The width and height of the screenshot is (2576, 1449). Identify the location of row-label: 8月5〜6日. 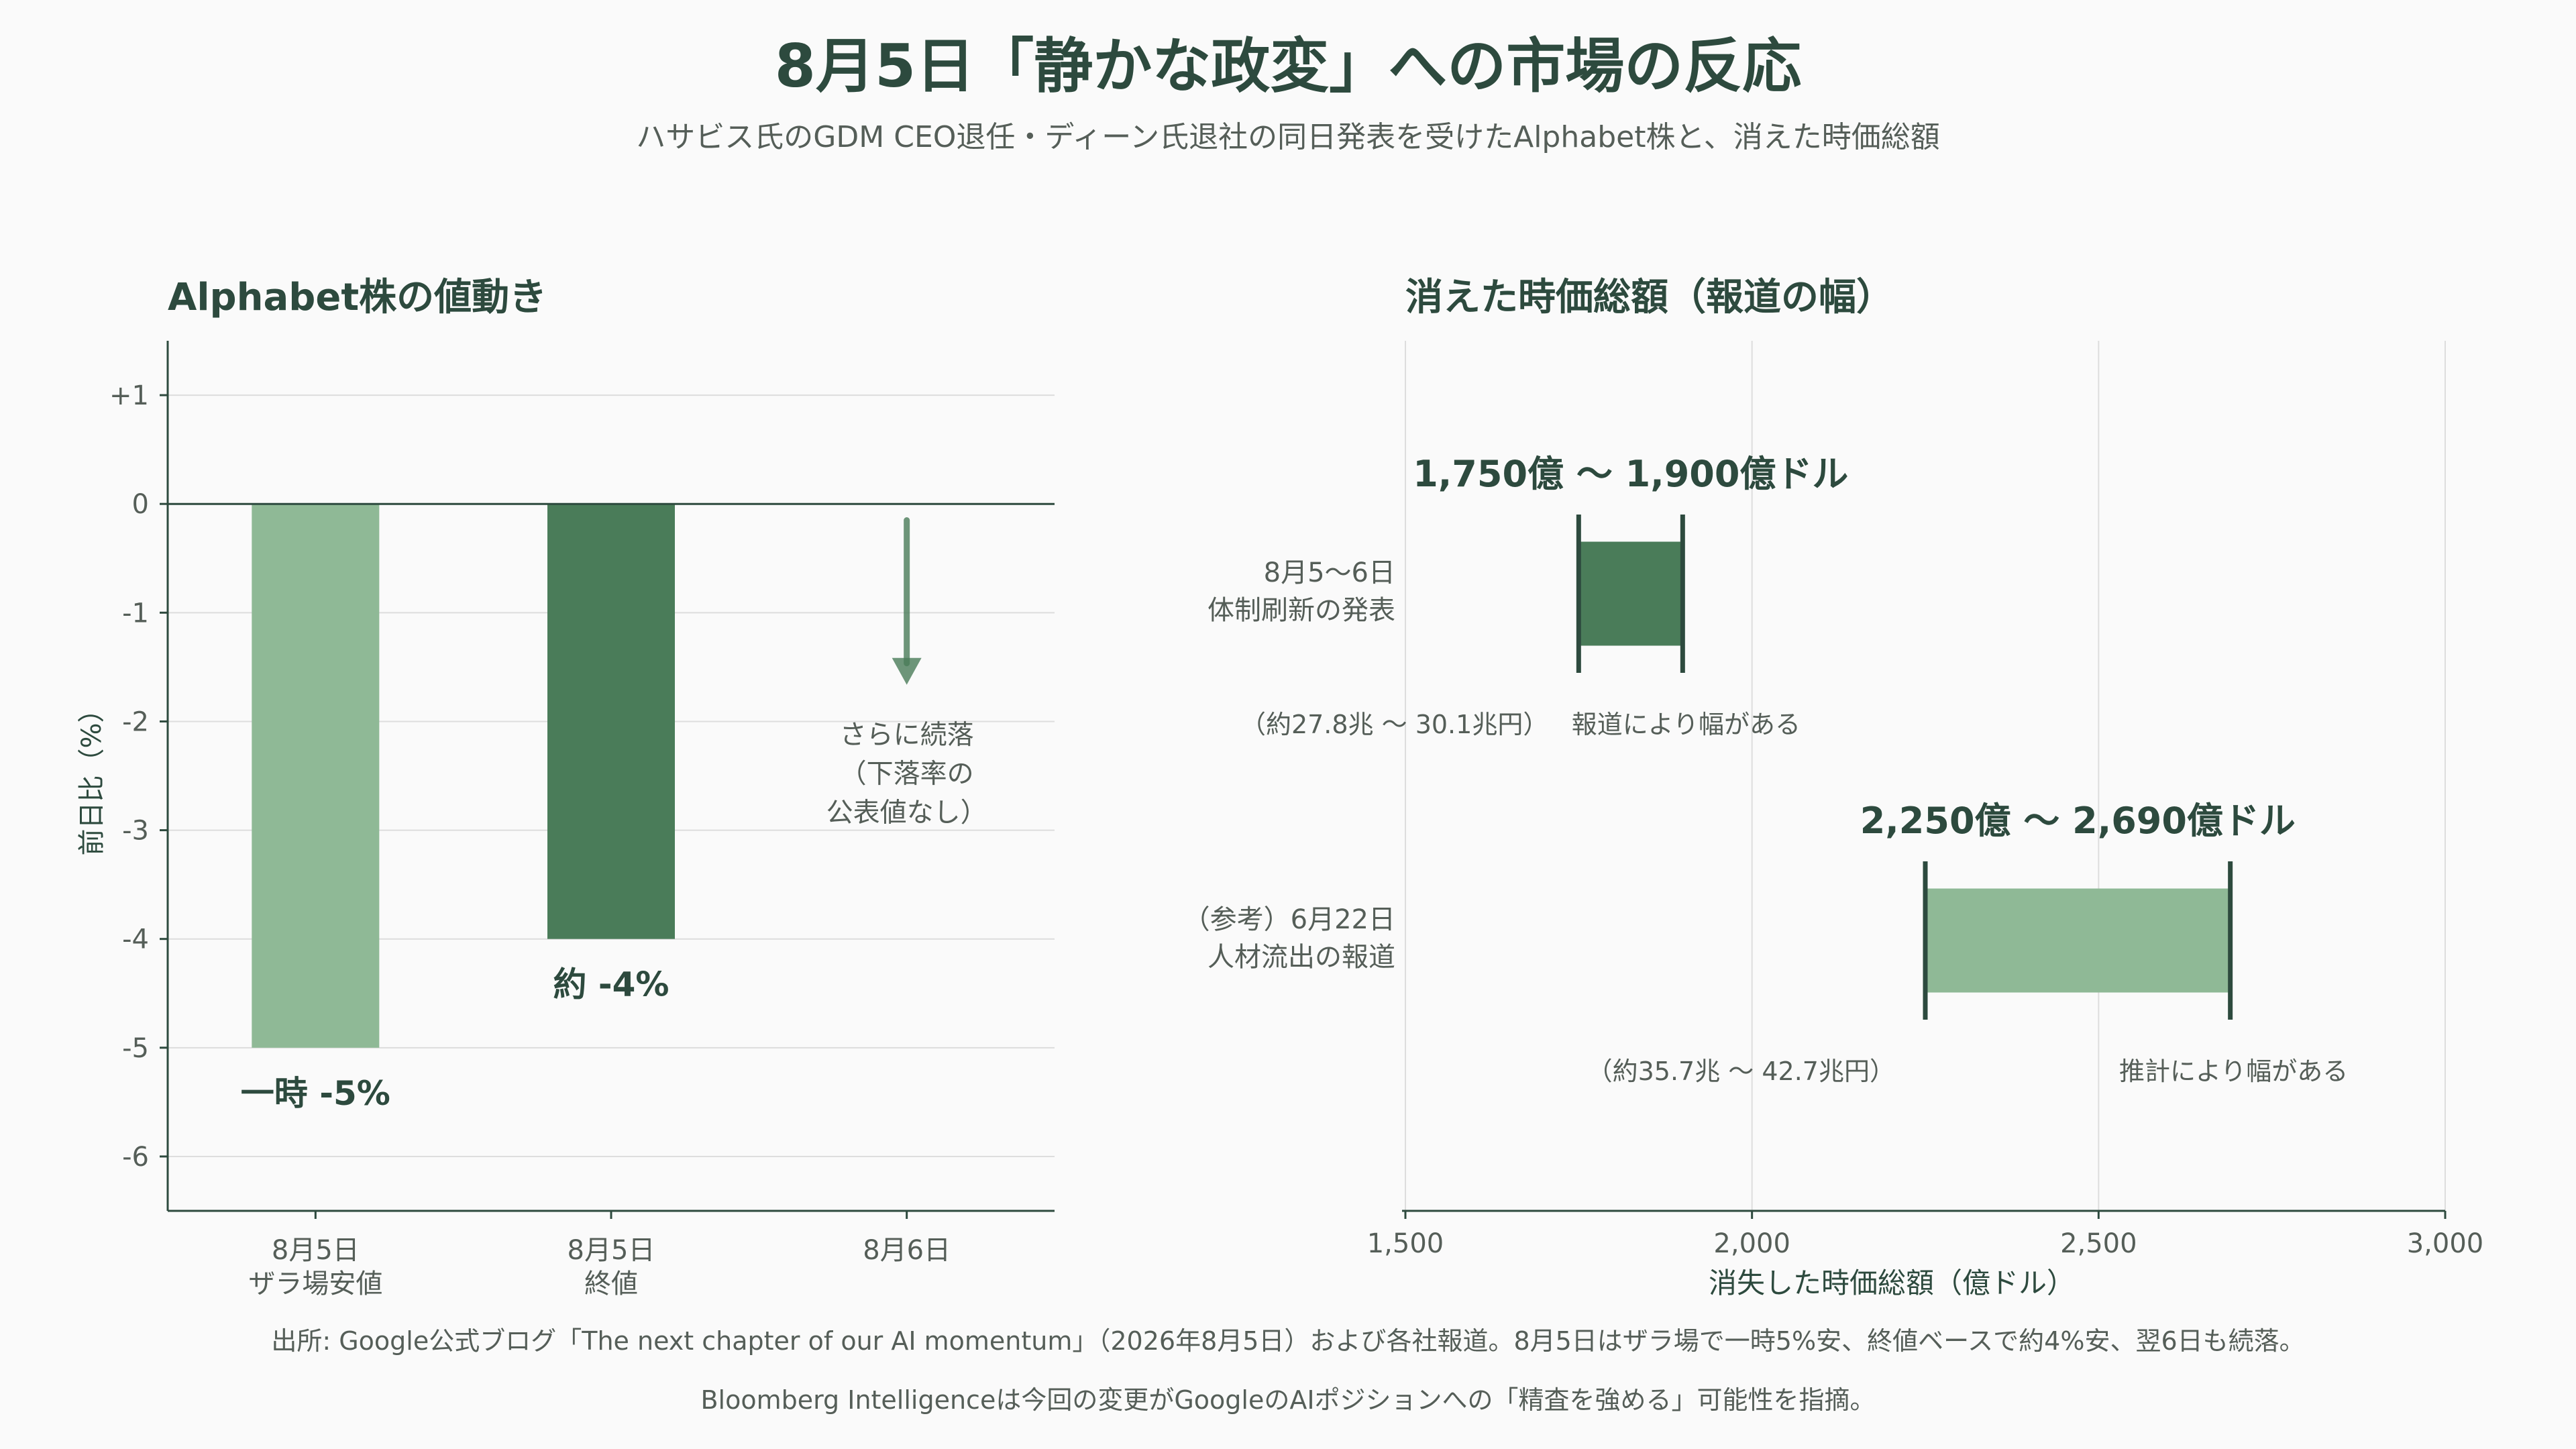
(1329, 572).